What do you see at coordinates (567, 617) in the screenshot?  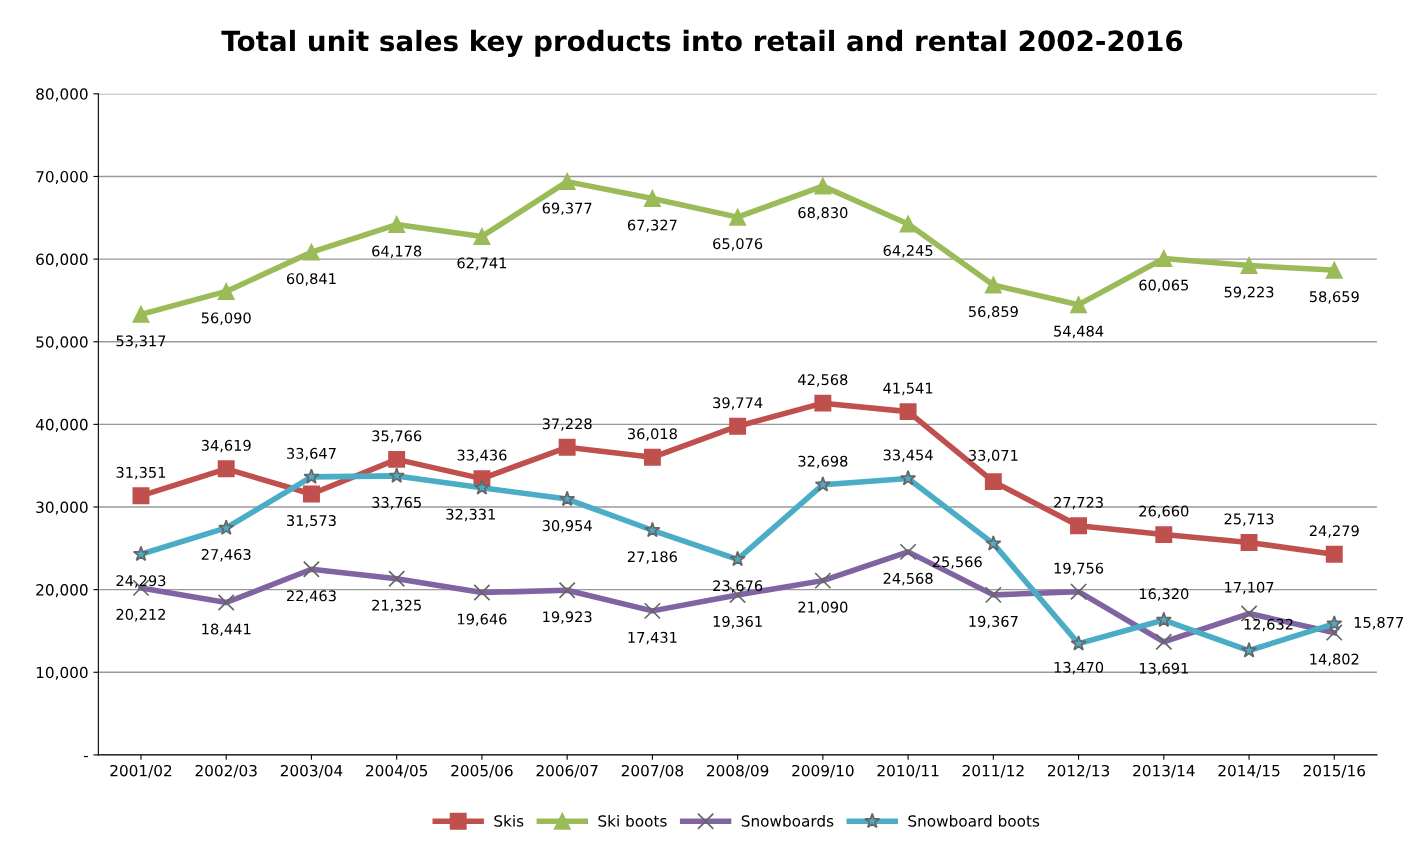 I see `data-label: 19,923` at bounding box center [567, 617].